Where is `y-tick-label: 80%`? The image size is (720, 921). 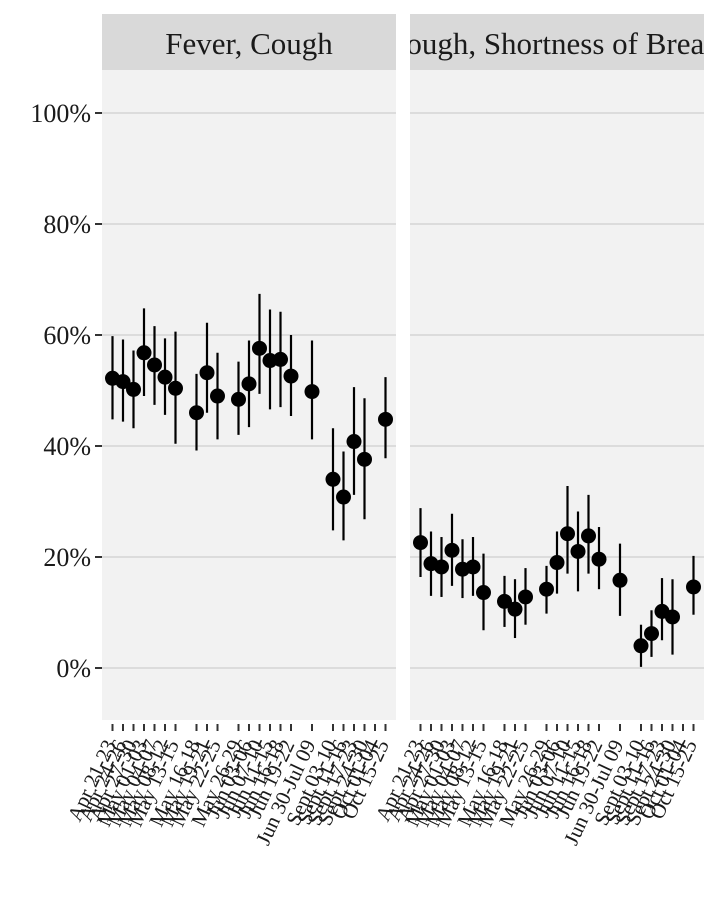
y-tick-label: 80% is located at coordinates (67, 224).